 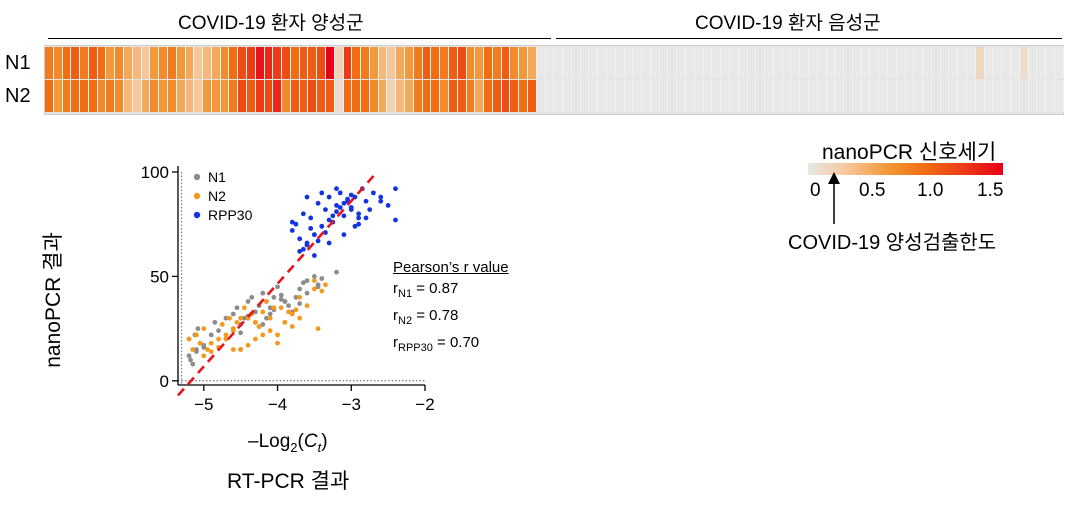 What do you see at coordinates (164, 381) in the screenshot?
I see `y-tick-label: 0` at bounding box center [164, 381].